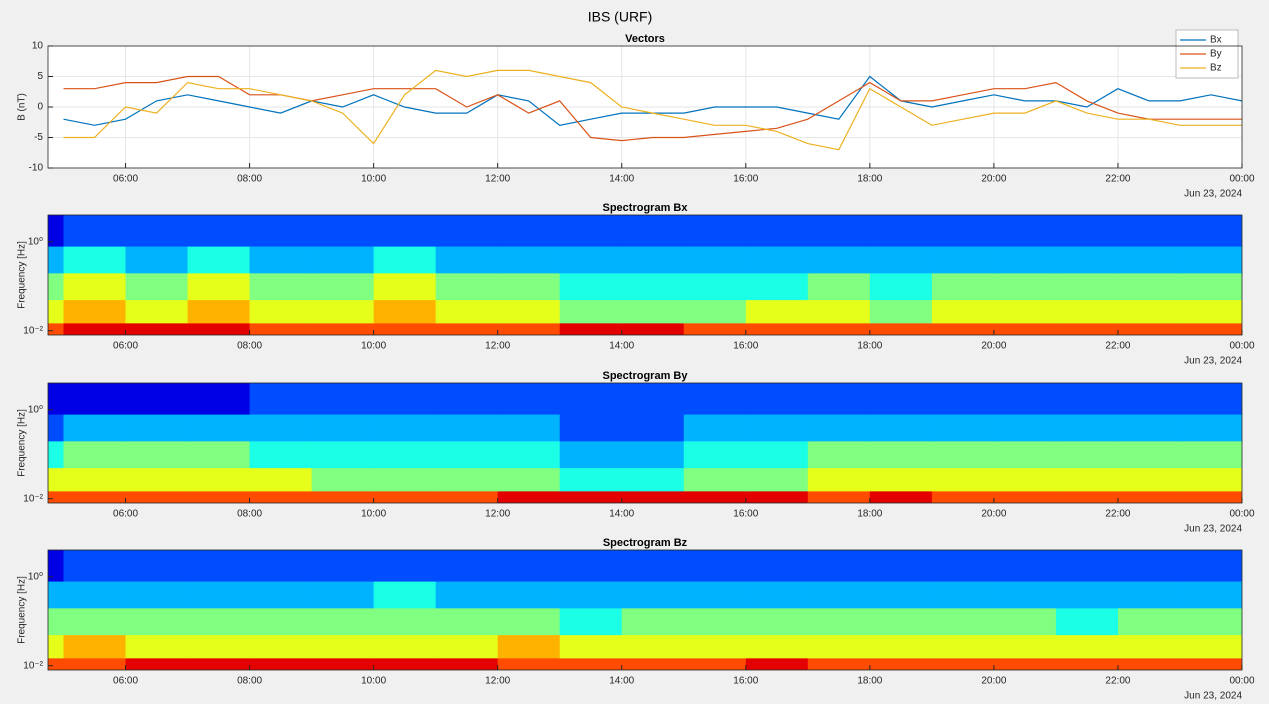 The width and height of the screenshot is (1269, 704). Describe the element at coordinates (38, 137) in the screenshot. I see `y-tick-label: -5` at that location.